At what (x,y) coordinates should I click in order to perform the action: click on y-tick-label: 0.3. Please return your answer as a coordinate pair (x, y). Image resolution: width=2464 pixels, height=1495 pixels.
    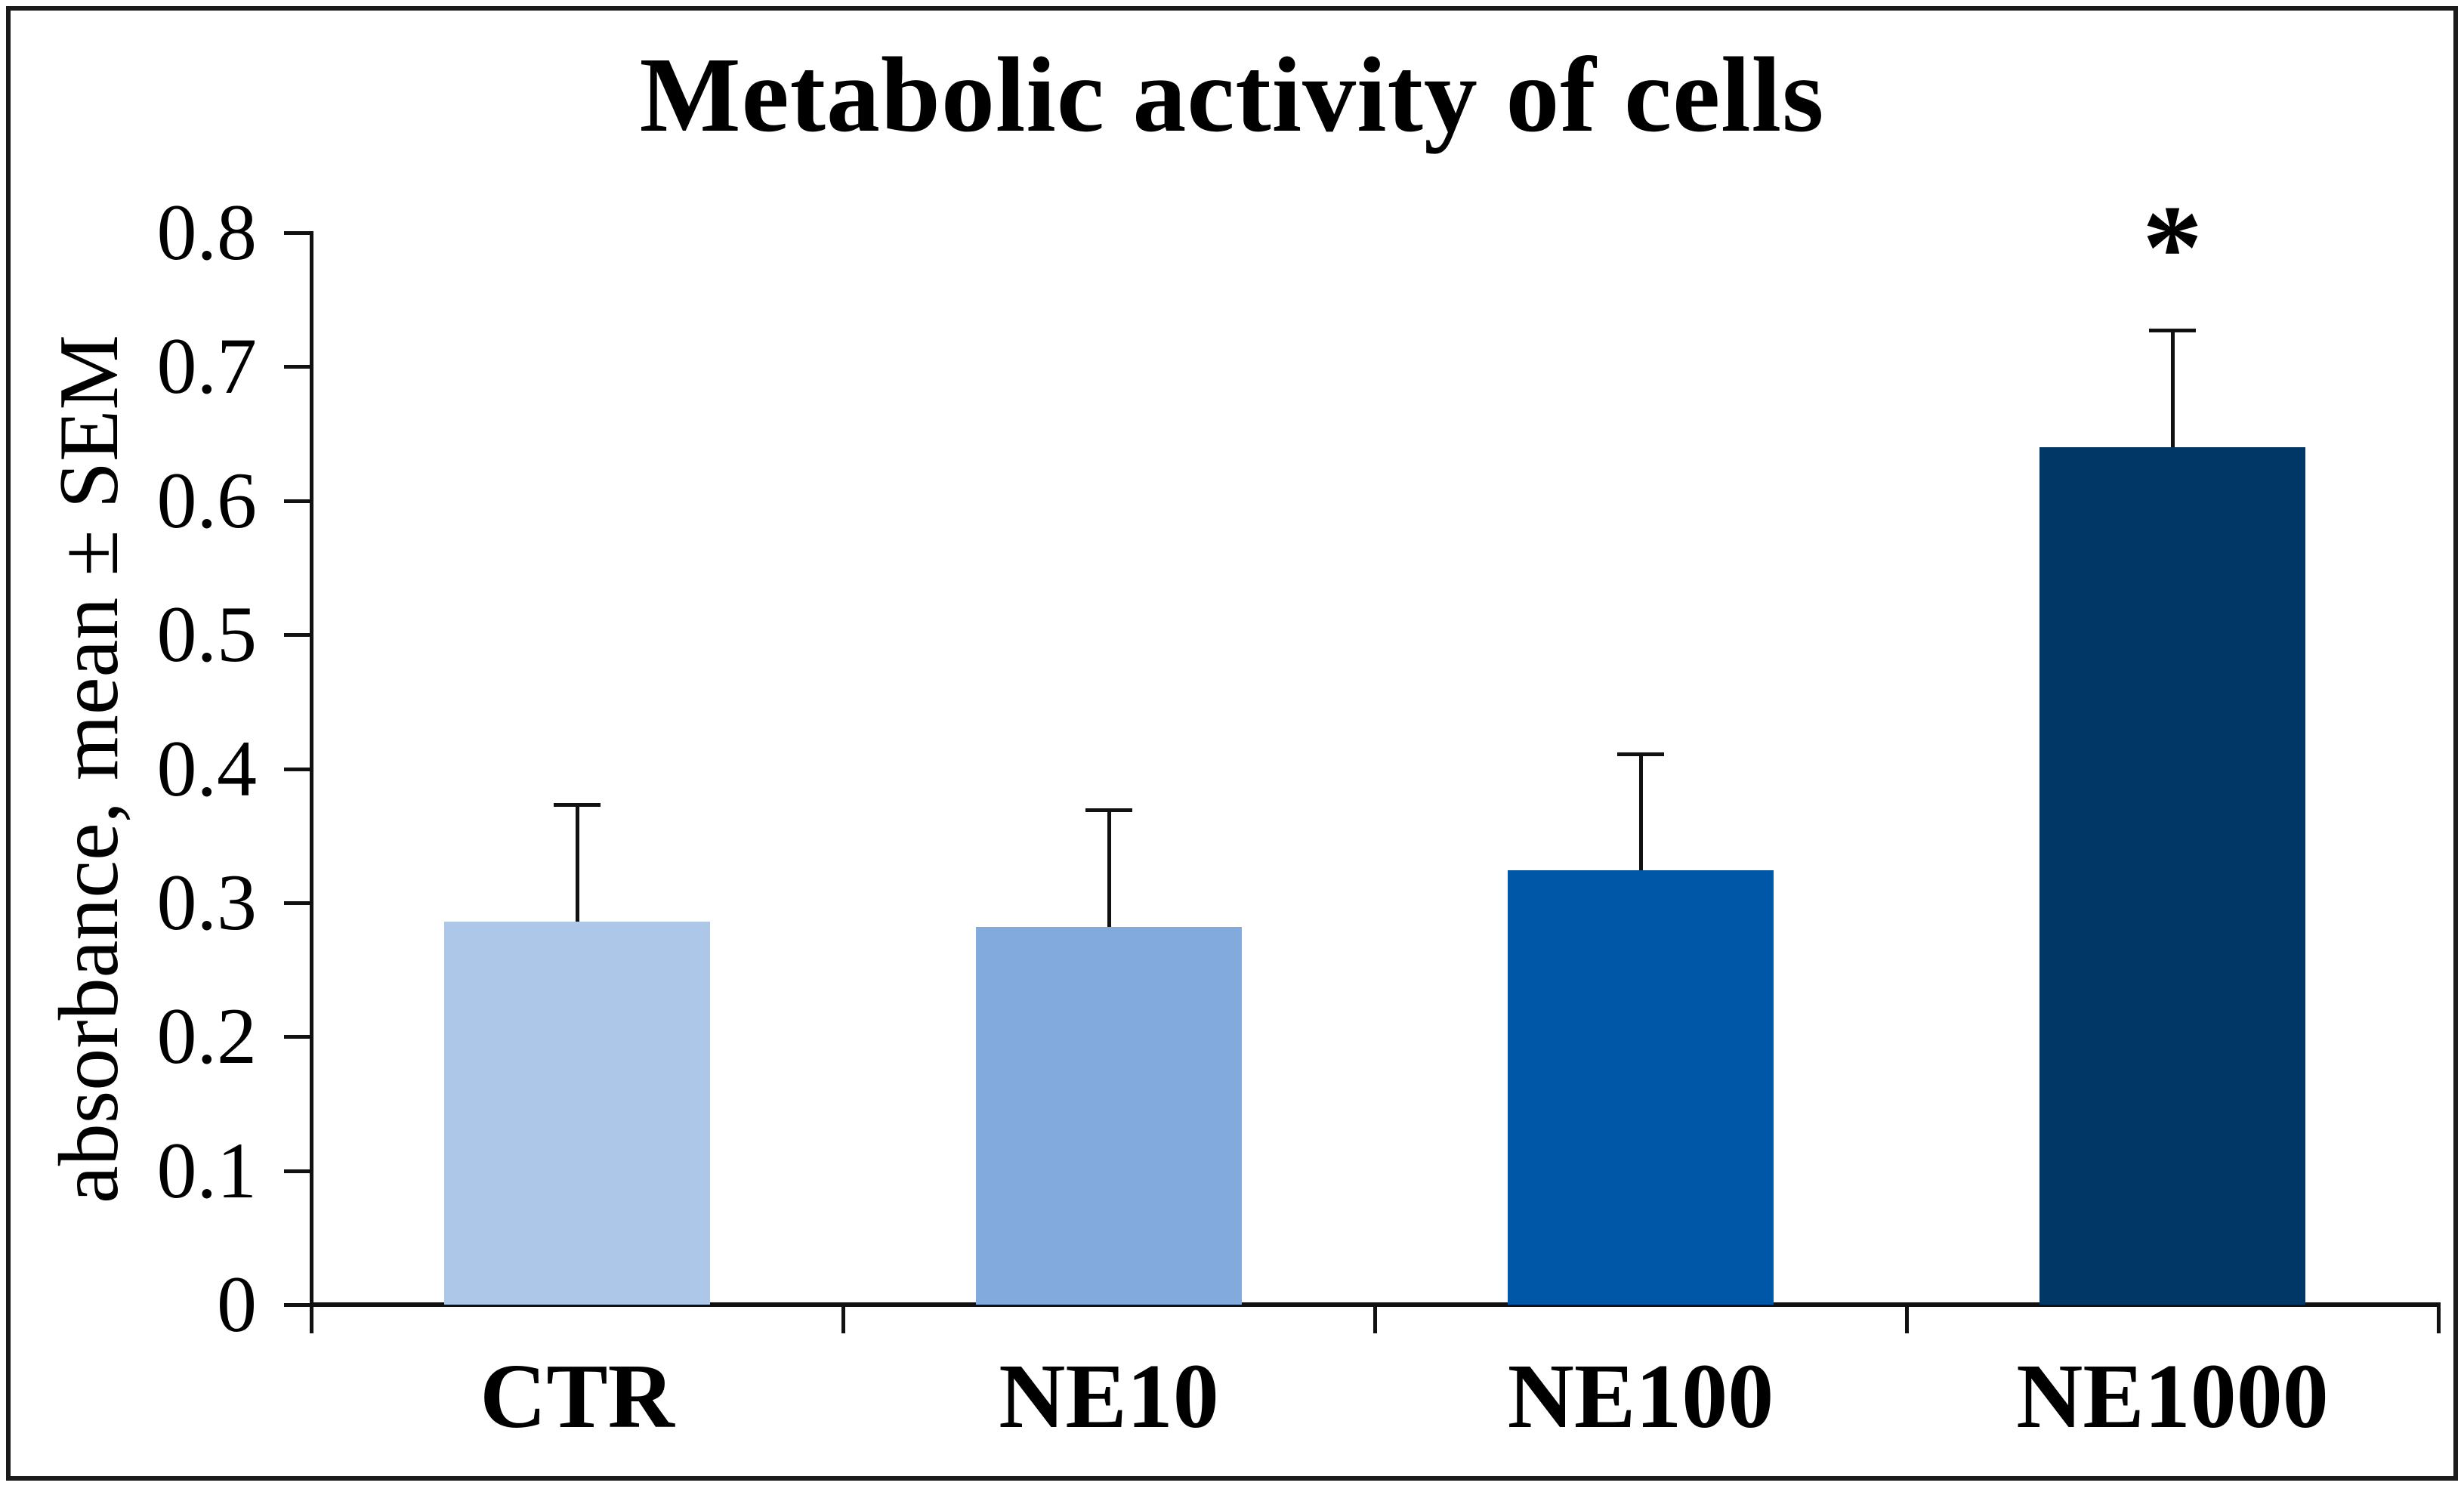
    Looking at the image, I should click on (207, 902).